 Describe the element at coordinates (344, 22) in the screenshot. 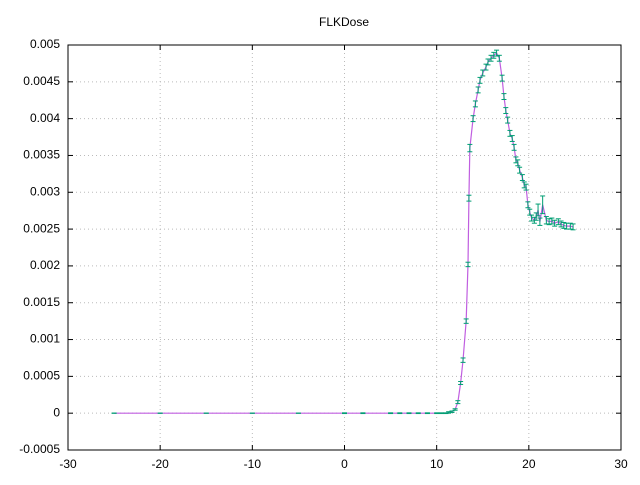

I see `chart-title: FLKDose` at that location.